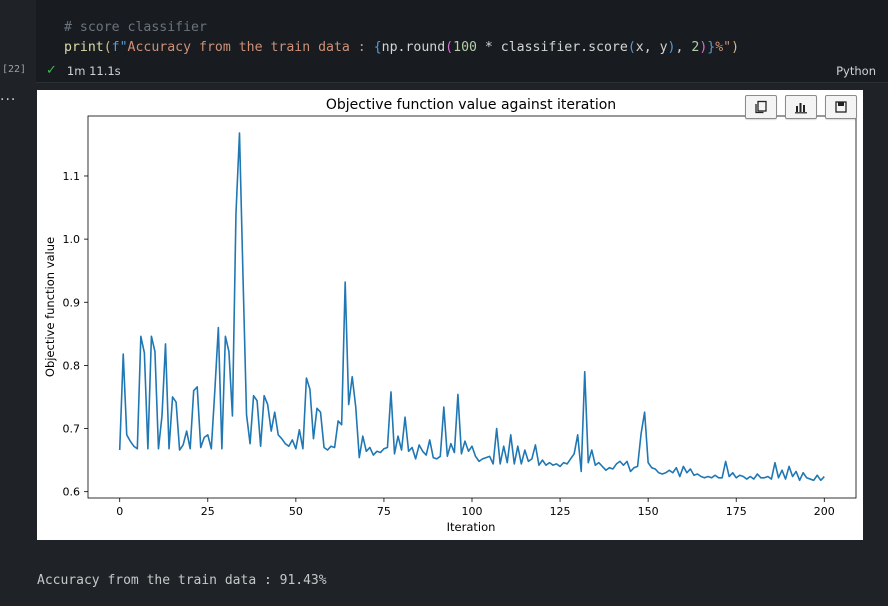  Describe the element at coordinates (72, 302) in the screenshot. I see `y-tick-label: 0.9` at that location.